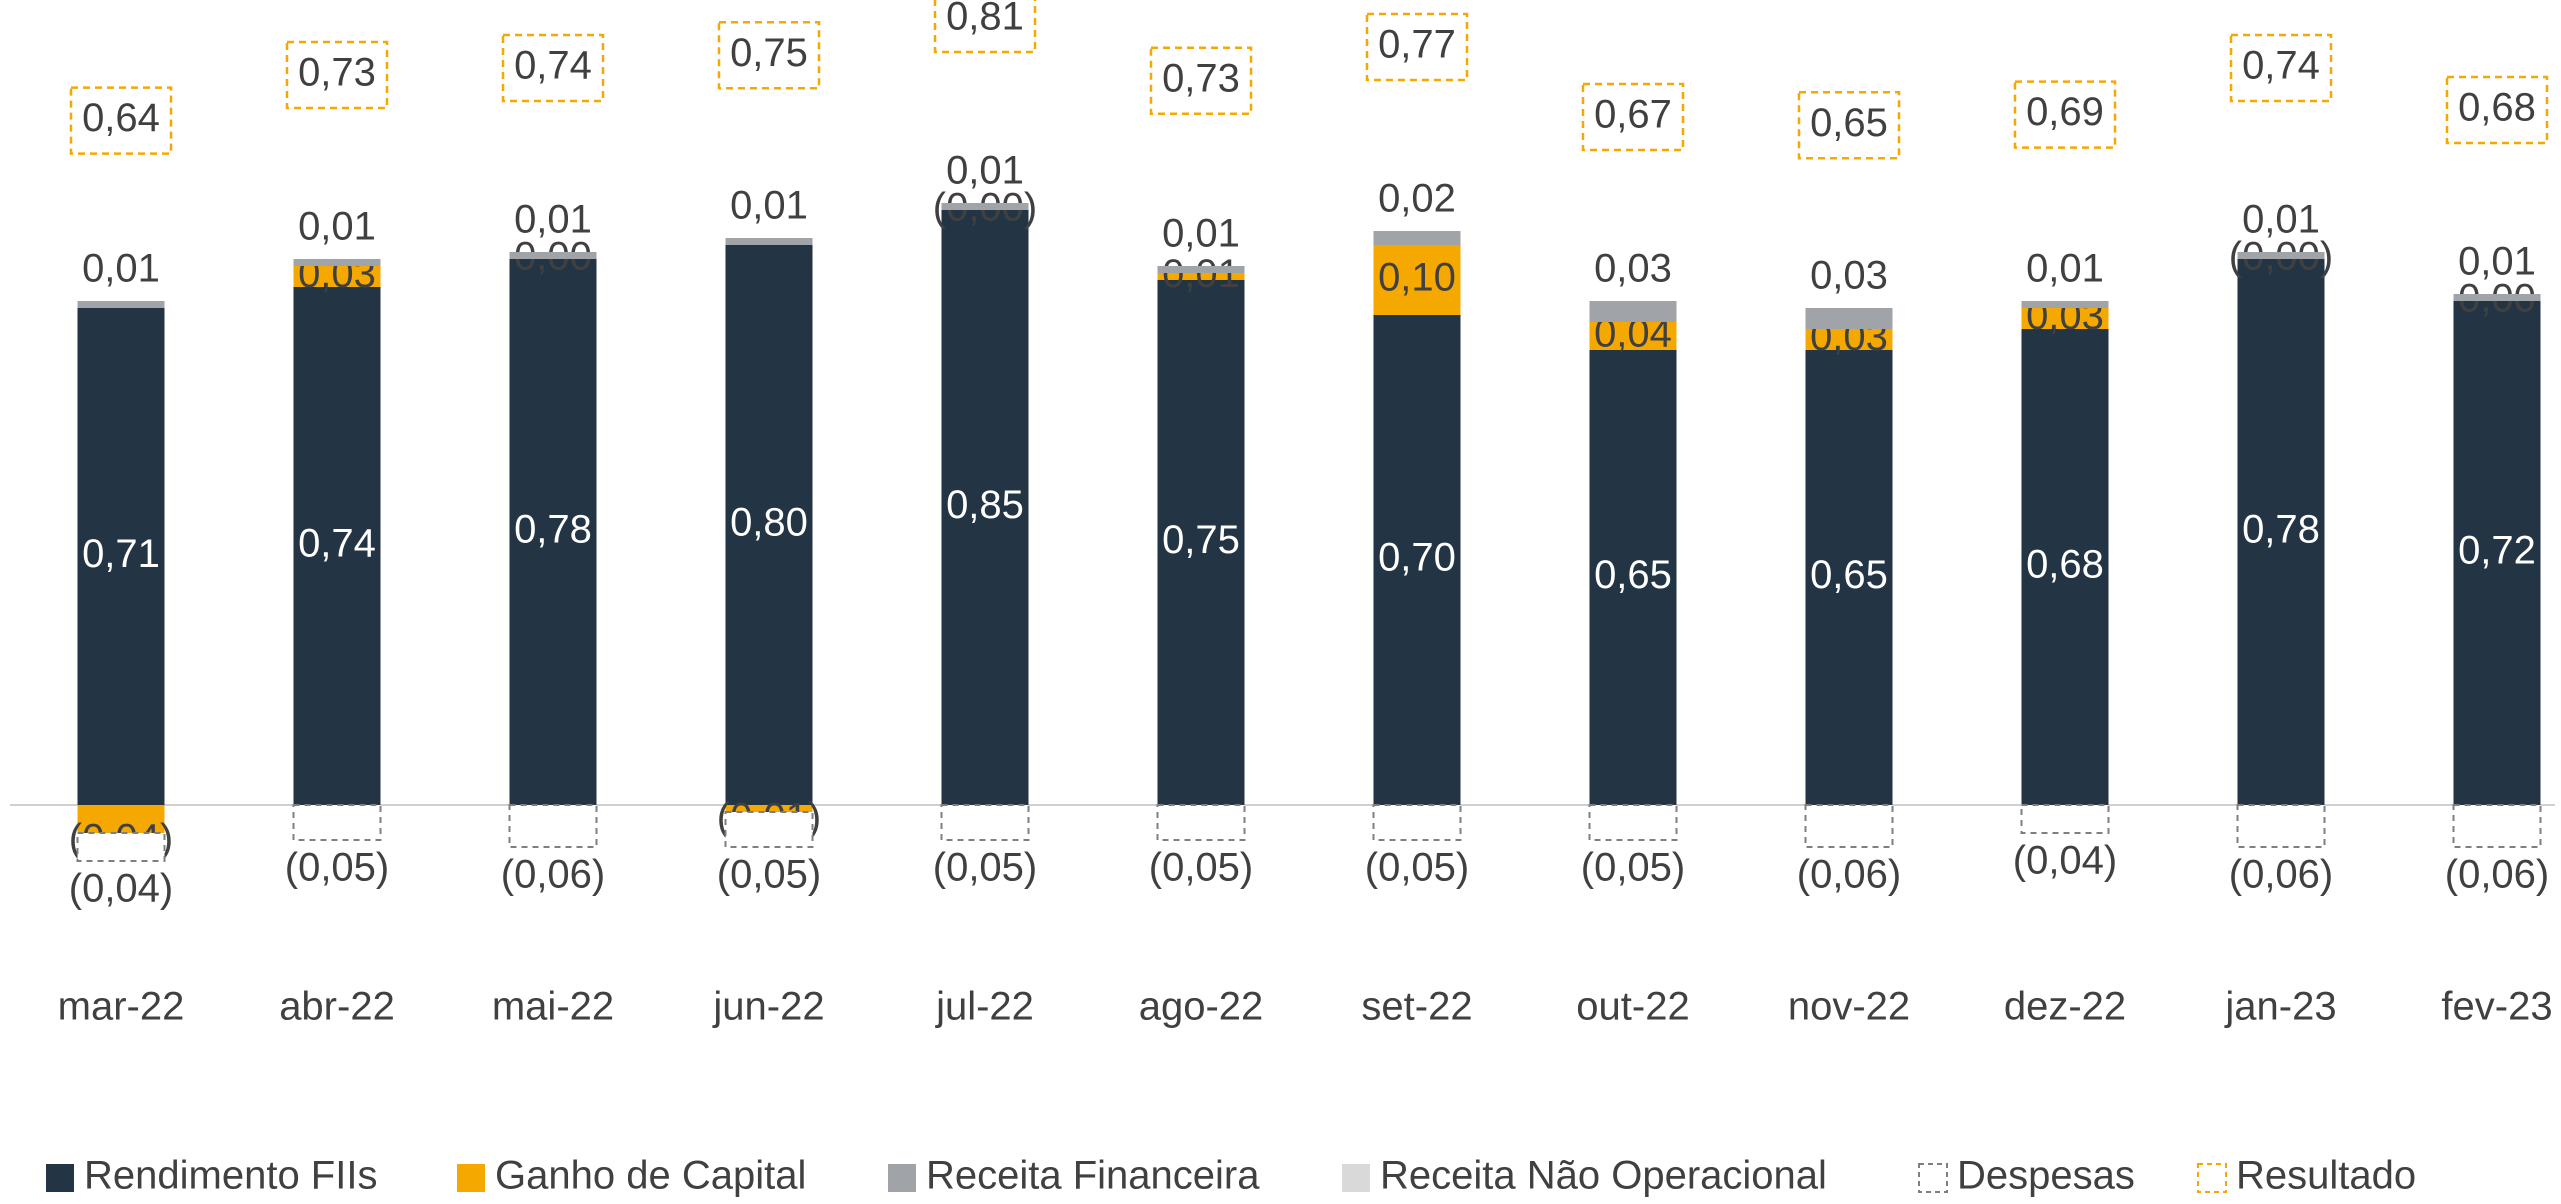  I want to click on x-tick-label: mai-22, so click(553, 1007).